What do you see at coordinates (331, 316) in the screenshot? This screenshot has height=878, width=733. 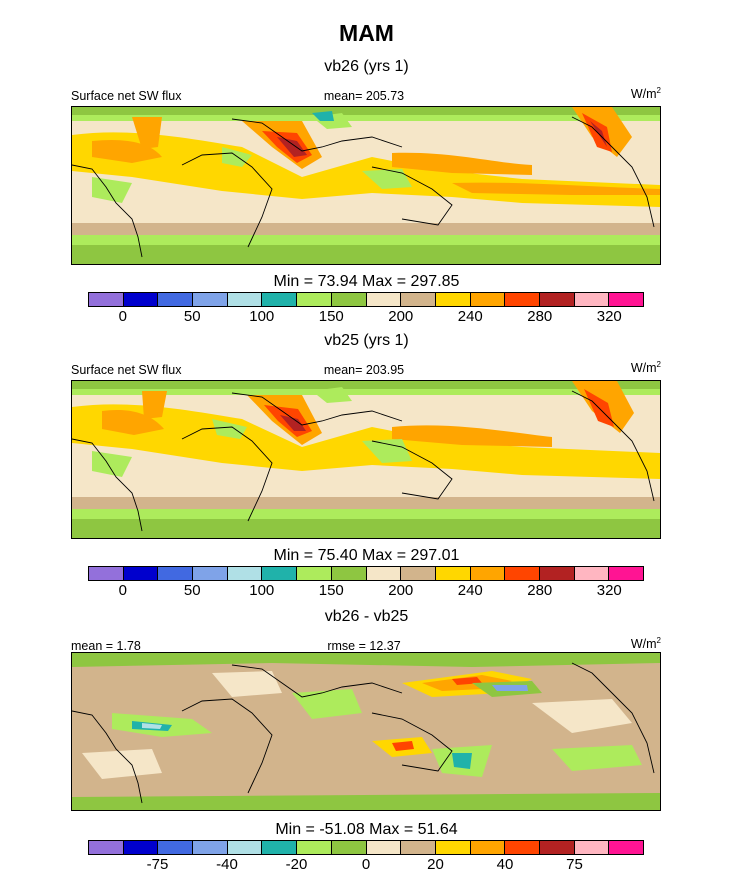 I see `panel-1-tick-label: 150` at bounding box center [331, 316].